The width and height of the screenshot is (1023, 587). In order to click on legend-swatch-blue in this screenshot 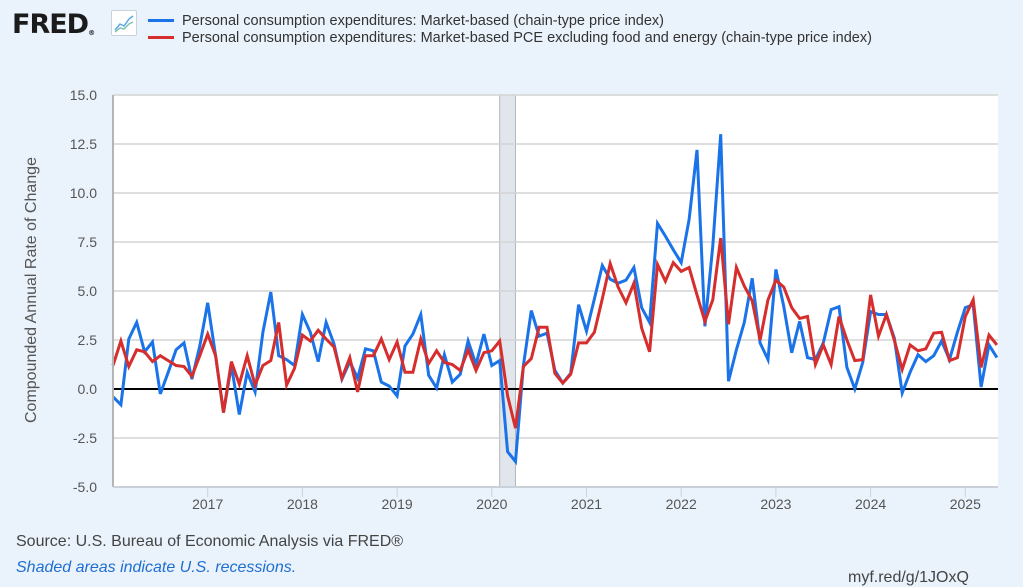, I will do `click(161, 20)`.